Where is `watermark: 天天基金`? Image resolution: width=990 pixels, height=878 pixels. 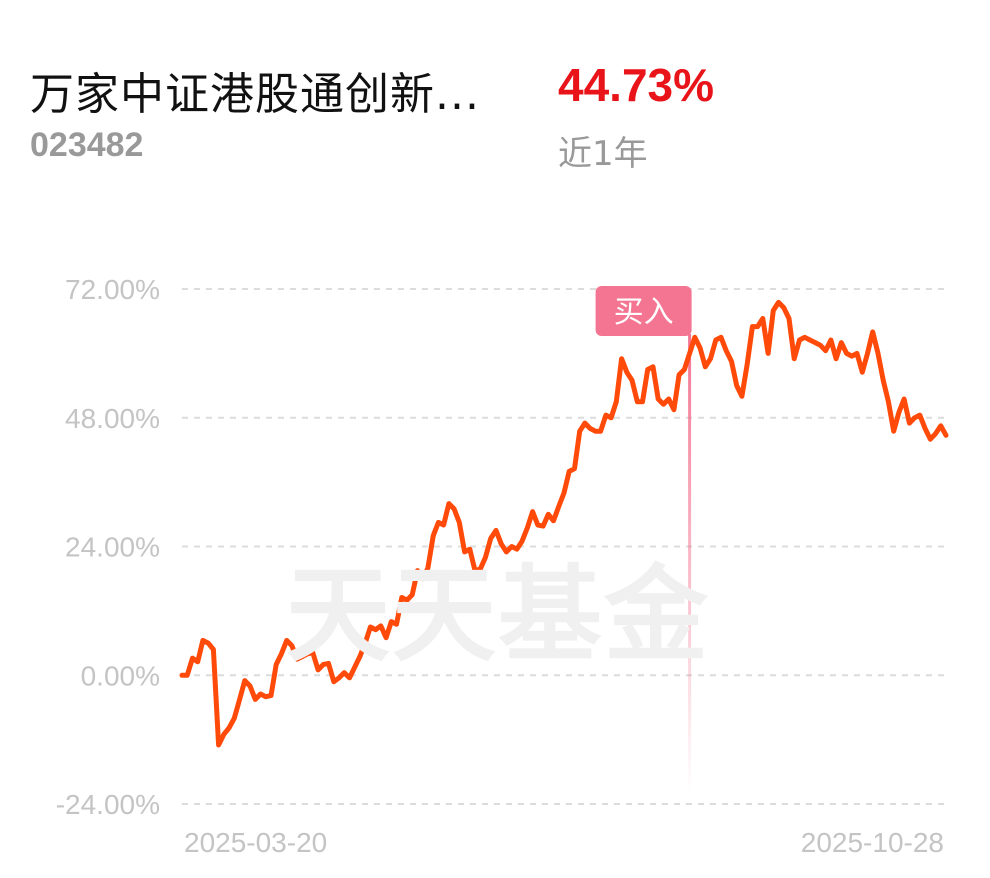
watermark: 天天基金 is located at coordinates (498, 614).